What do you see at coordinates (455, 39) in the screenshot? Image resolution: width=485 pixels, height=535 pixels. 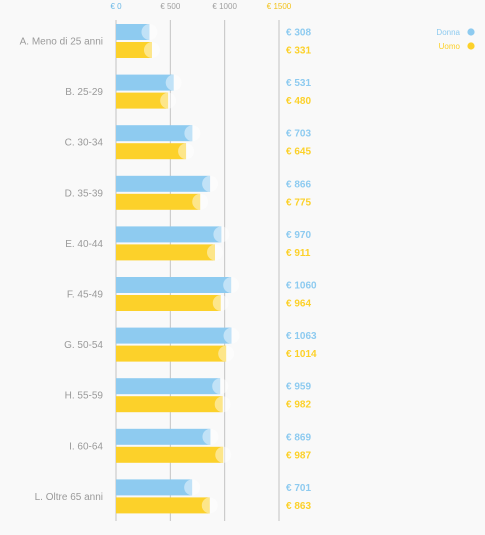 I see `legend: Donna Uomo` at bounding box center [455, 39].